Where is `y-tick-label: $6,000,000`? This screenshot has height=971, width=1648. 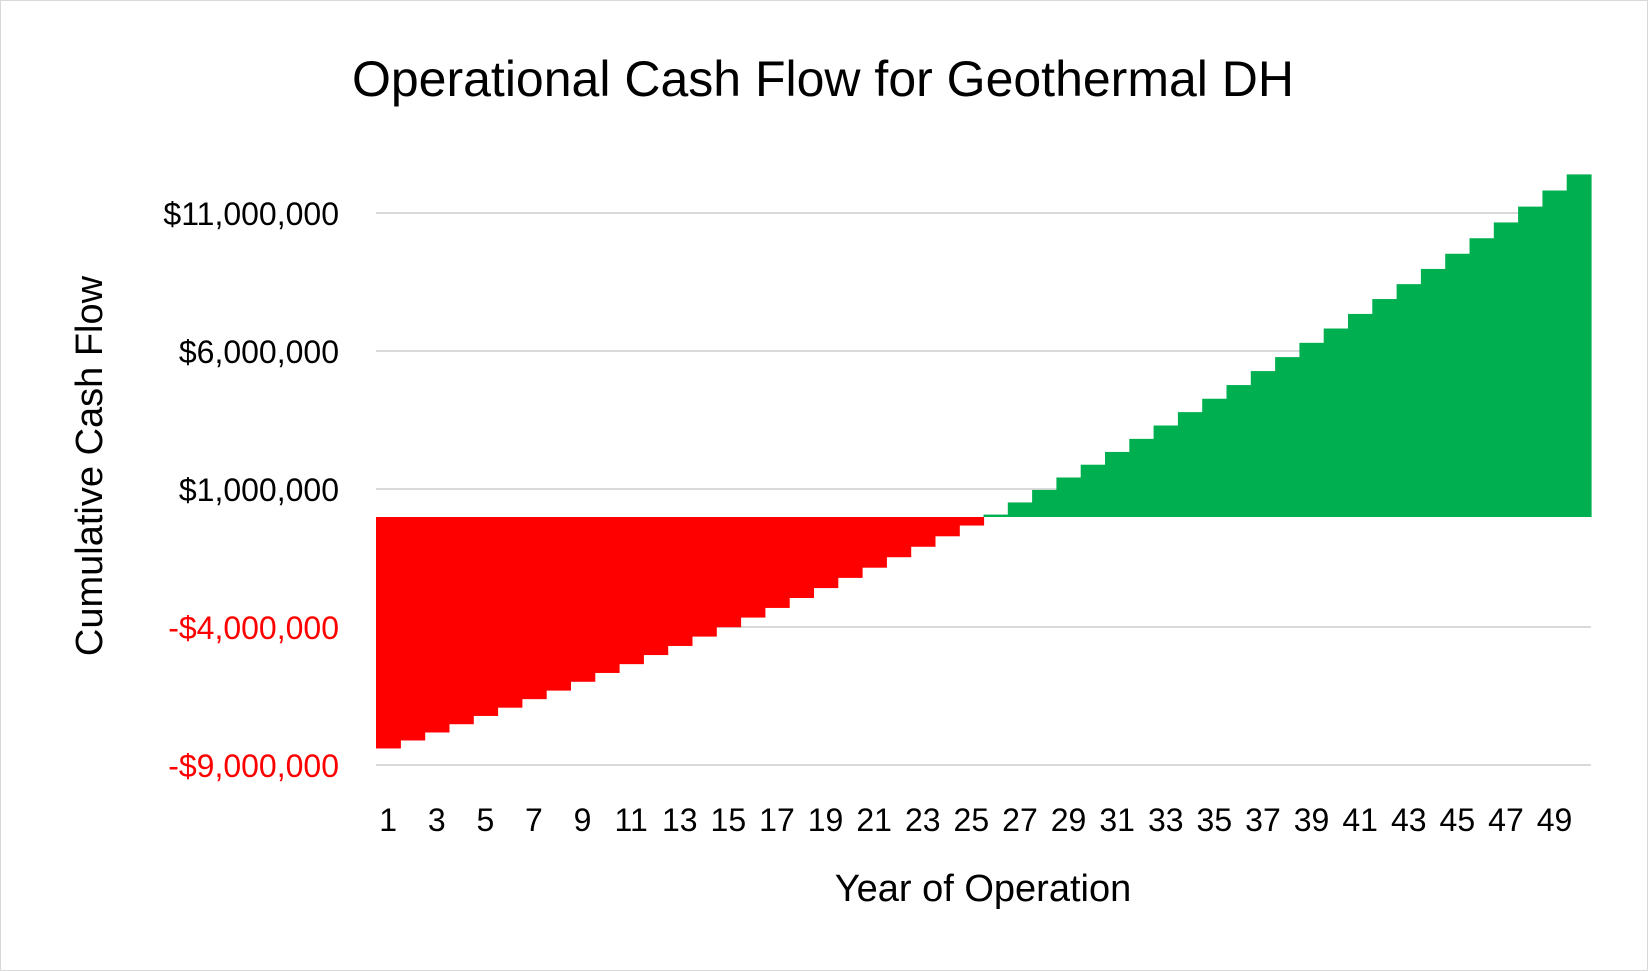
y-tick-label: $6,000,000 is located at coordinates (259, 352).